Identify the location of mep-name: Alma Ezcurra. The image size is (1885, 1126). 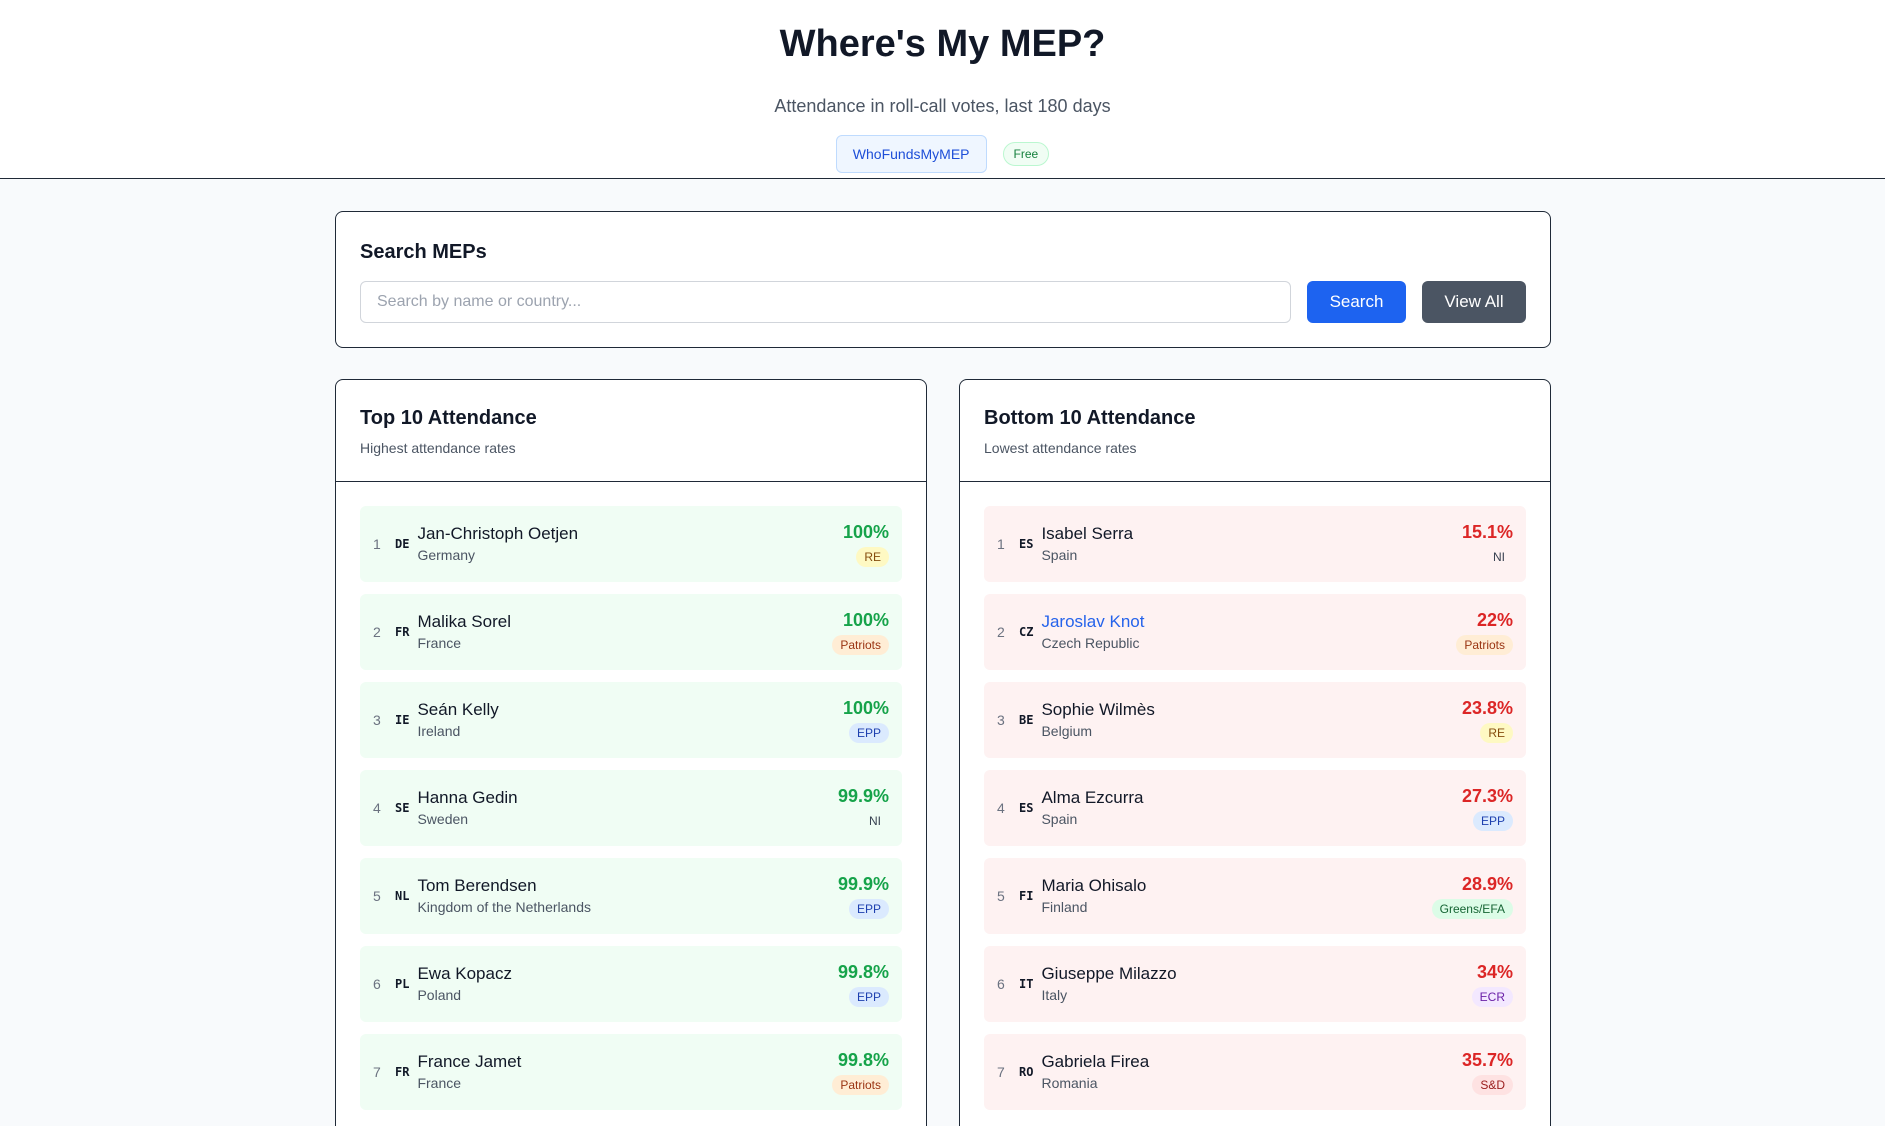
(1092, 797).